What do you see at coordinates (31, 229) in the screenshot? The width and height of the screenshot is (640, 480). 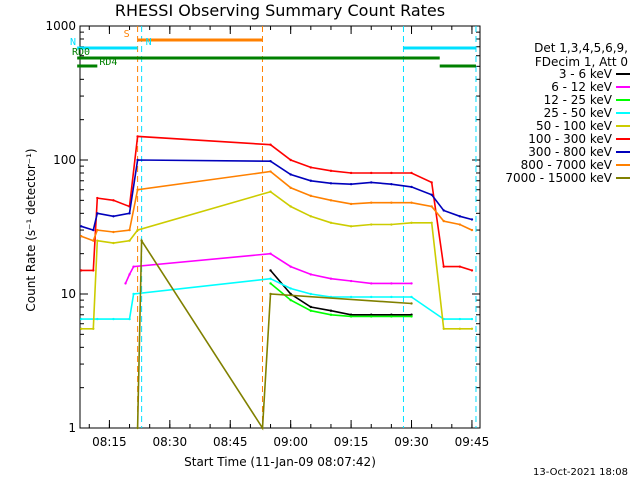 I see `y-axis-label: Count Rate (s⁻¹ detector⁻¹)` at bounding box center [31, 229].